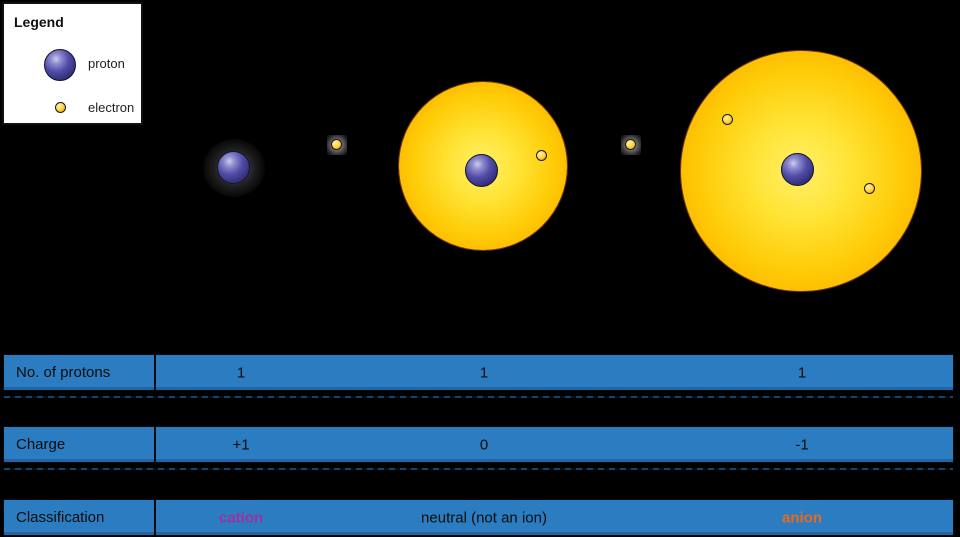 This screenshot has width=960, height=537. I want to click on legend-title: Legend, so click(39, 22).